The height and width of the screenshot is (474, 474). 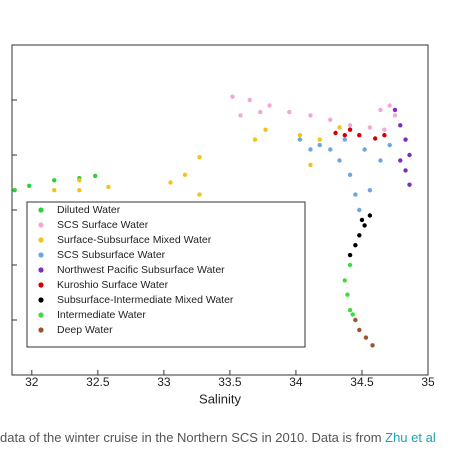 I want to click on legend-label: Kuroshio Surface Water, so click(x=113, y=285).